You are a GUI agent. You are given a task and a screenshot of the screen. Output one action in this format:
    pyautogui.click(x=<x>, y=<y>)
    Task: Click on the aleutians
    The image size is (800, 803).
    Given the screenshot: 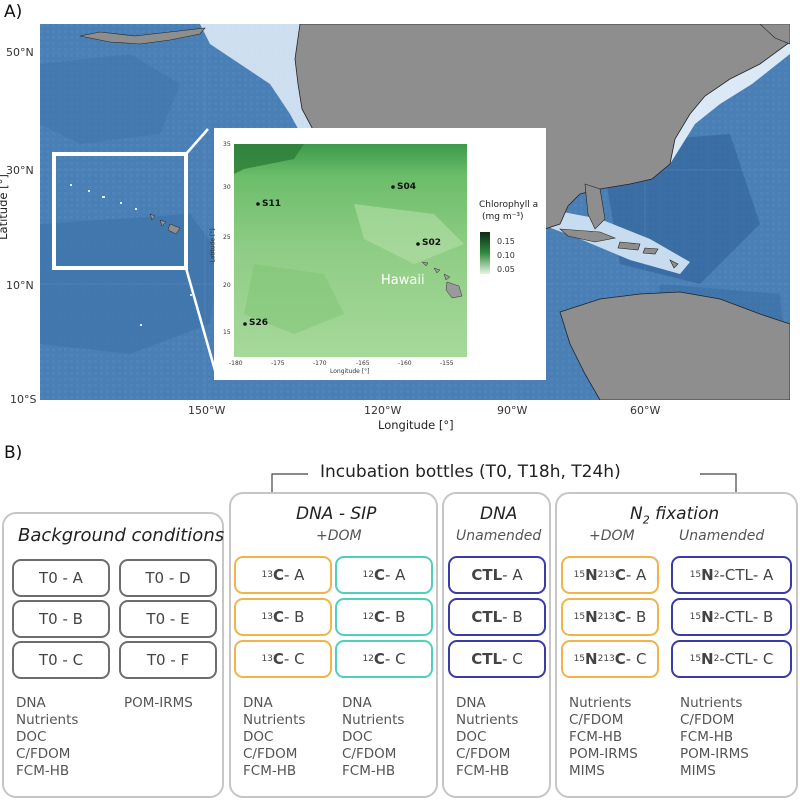 What is the action you would take?
    pyautogui.click(x=142, y=36)
    